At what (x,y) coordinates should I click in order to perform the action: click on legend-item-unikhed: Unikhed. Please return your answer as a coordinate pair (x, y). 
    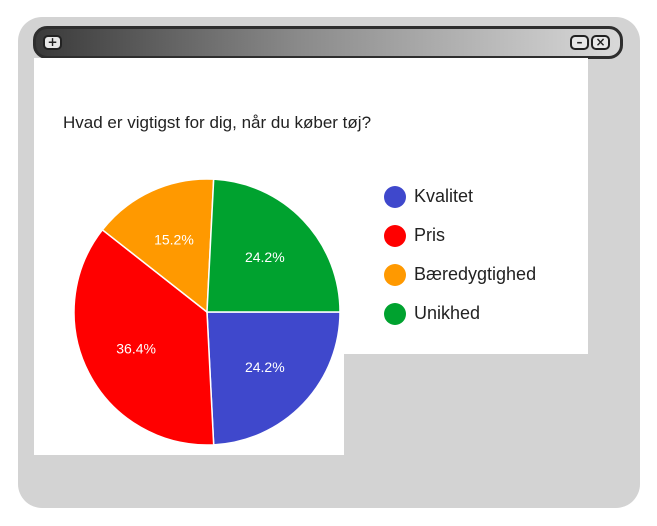
    Looking at the image, I should click on (460, 313).